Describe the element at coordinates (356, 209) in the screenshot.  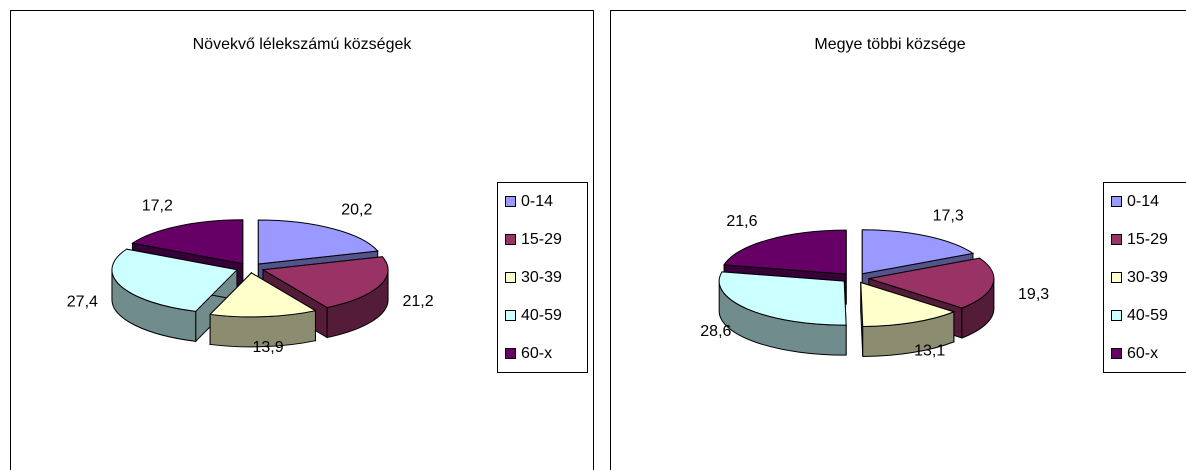
I see `data-label: 20,2` at that location.